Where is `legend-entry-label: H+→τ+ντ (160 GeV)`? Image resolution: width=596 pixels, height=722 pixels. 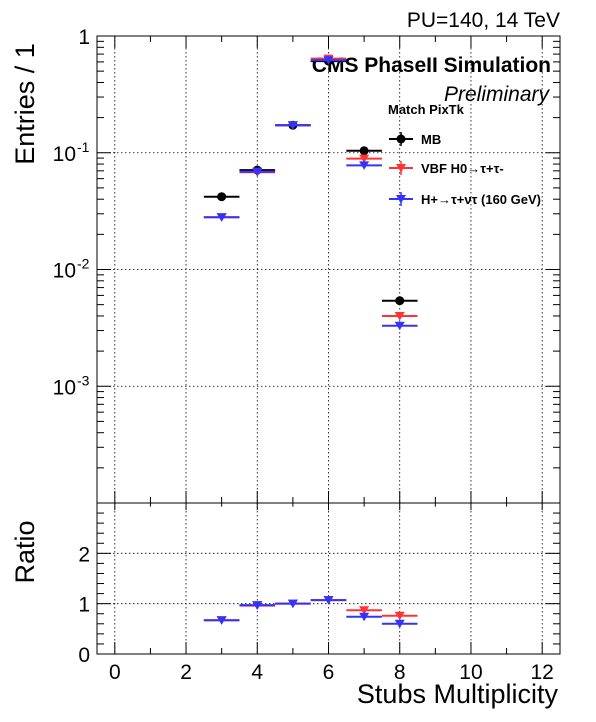 legend-entry-label: H+→τ+ντ (160 GeV) is located at coordinates (481, 199).